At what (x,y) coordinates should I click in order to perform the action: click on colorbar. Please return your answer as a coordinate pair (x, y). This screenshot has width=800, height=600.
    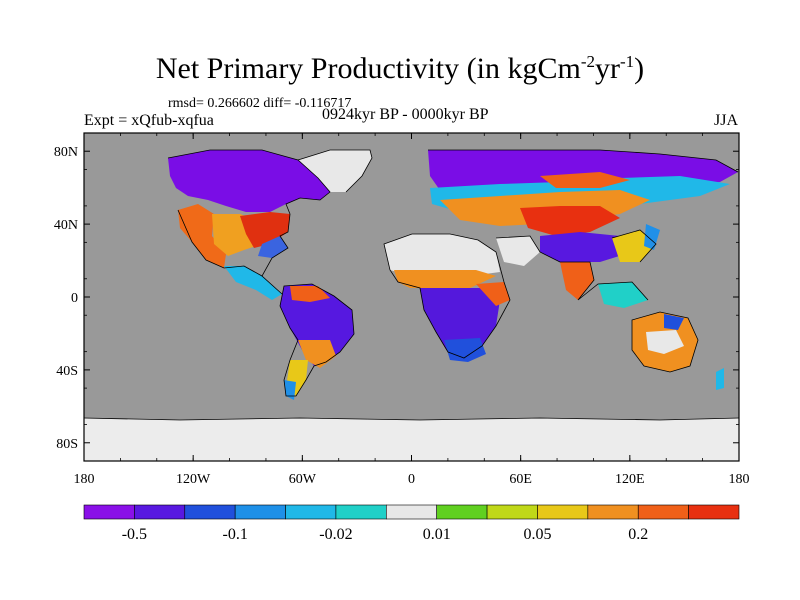
    Looking at the image, I should click on (411, 512).